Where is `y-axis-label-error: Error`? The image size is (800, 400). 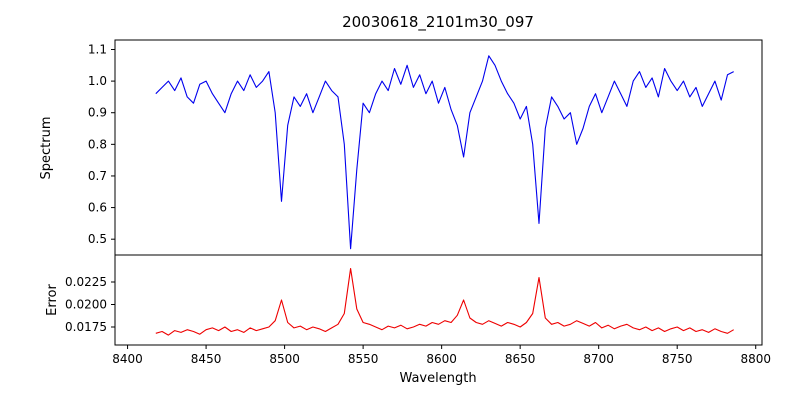
y-axis-label-error: Error is located at coordinates (52, 300).